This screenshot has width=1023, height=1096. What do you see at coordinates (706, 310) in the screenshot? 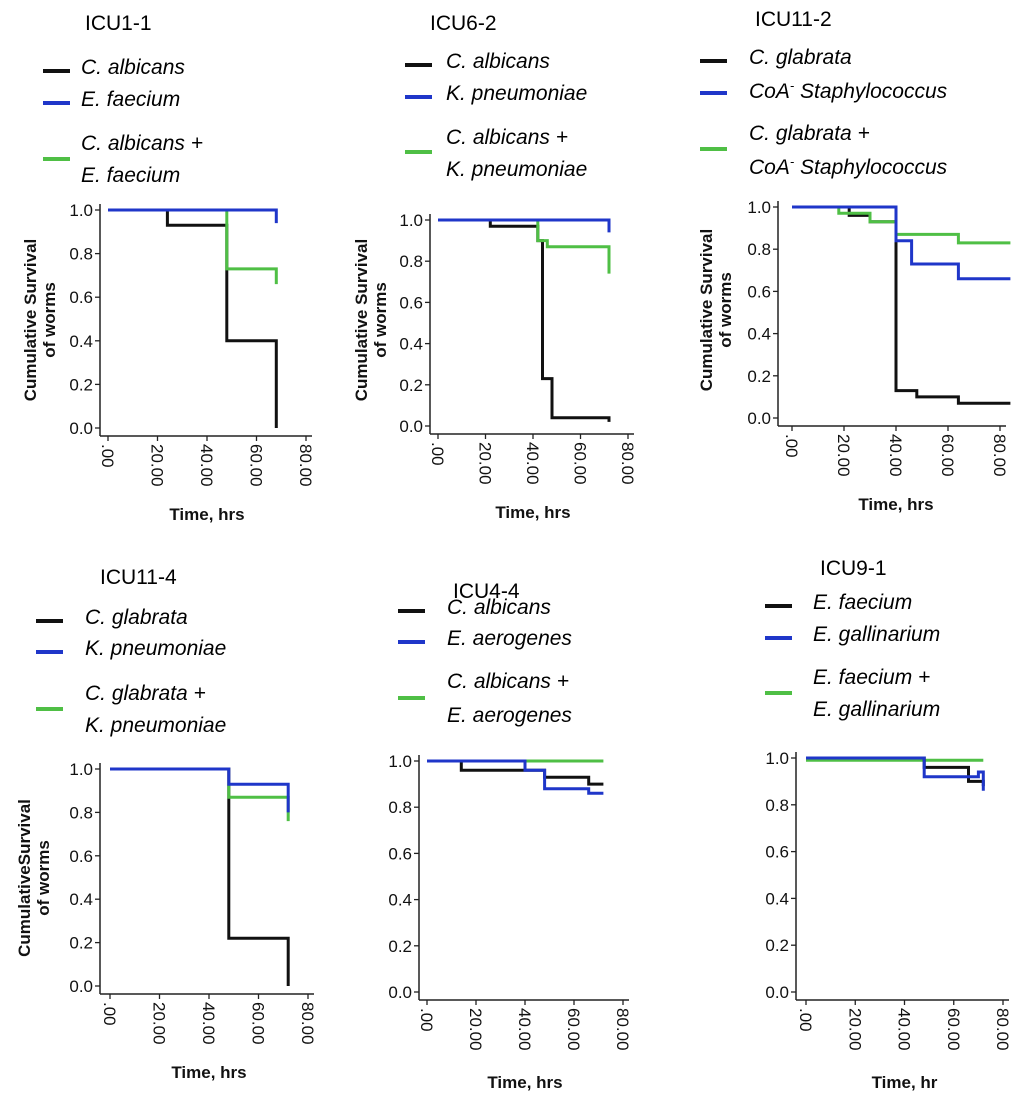
I see `y-axis-label: Cumulative Survival` at bounding box center [706, 310].